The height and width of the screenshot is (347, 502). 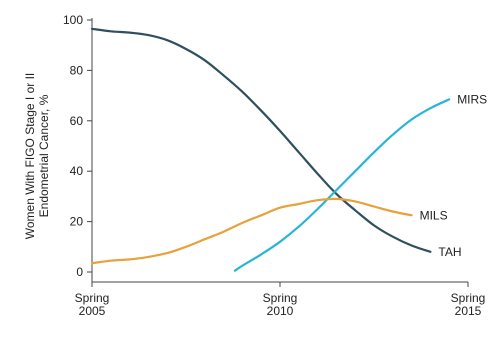 What do you see at coordinates (280, 311) in the screenshot?
I see `x-tick-label: 2010` at bounding box center [280, 311].